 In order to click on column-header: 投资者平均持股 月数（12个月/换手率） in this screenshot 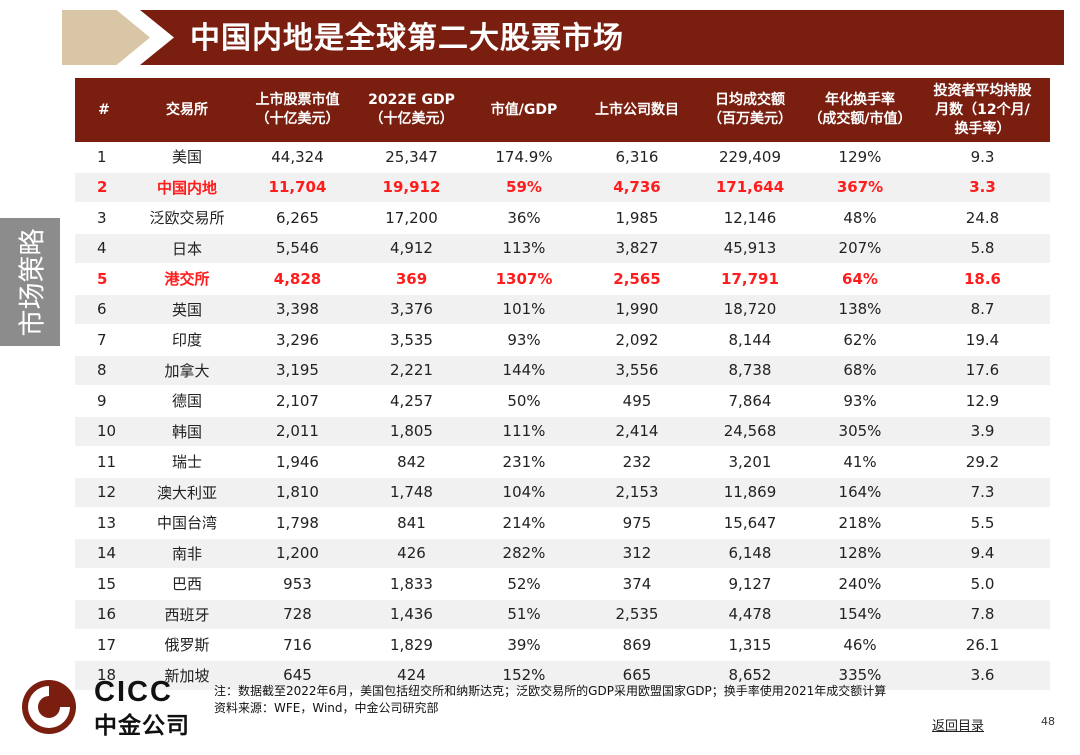, I will do `click(982, 110)`.